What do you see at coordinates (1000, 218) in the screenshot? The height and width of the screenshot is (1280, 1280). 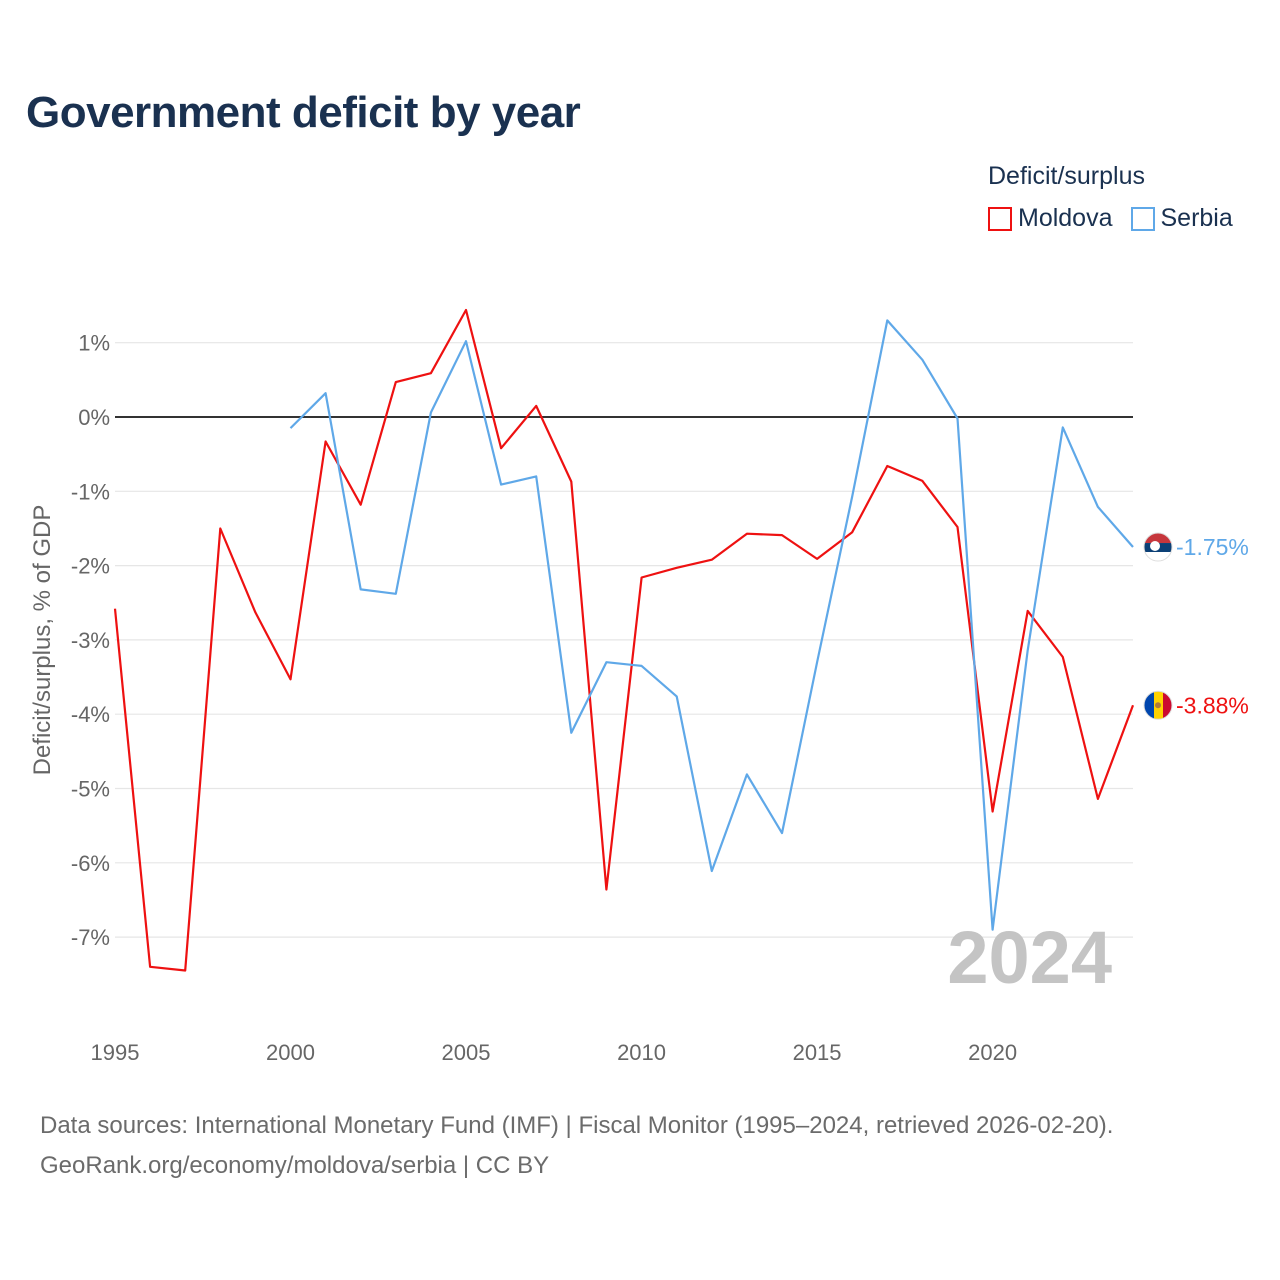 I see `legend-swatch-moldova` at bounding box center [1000, 218].